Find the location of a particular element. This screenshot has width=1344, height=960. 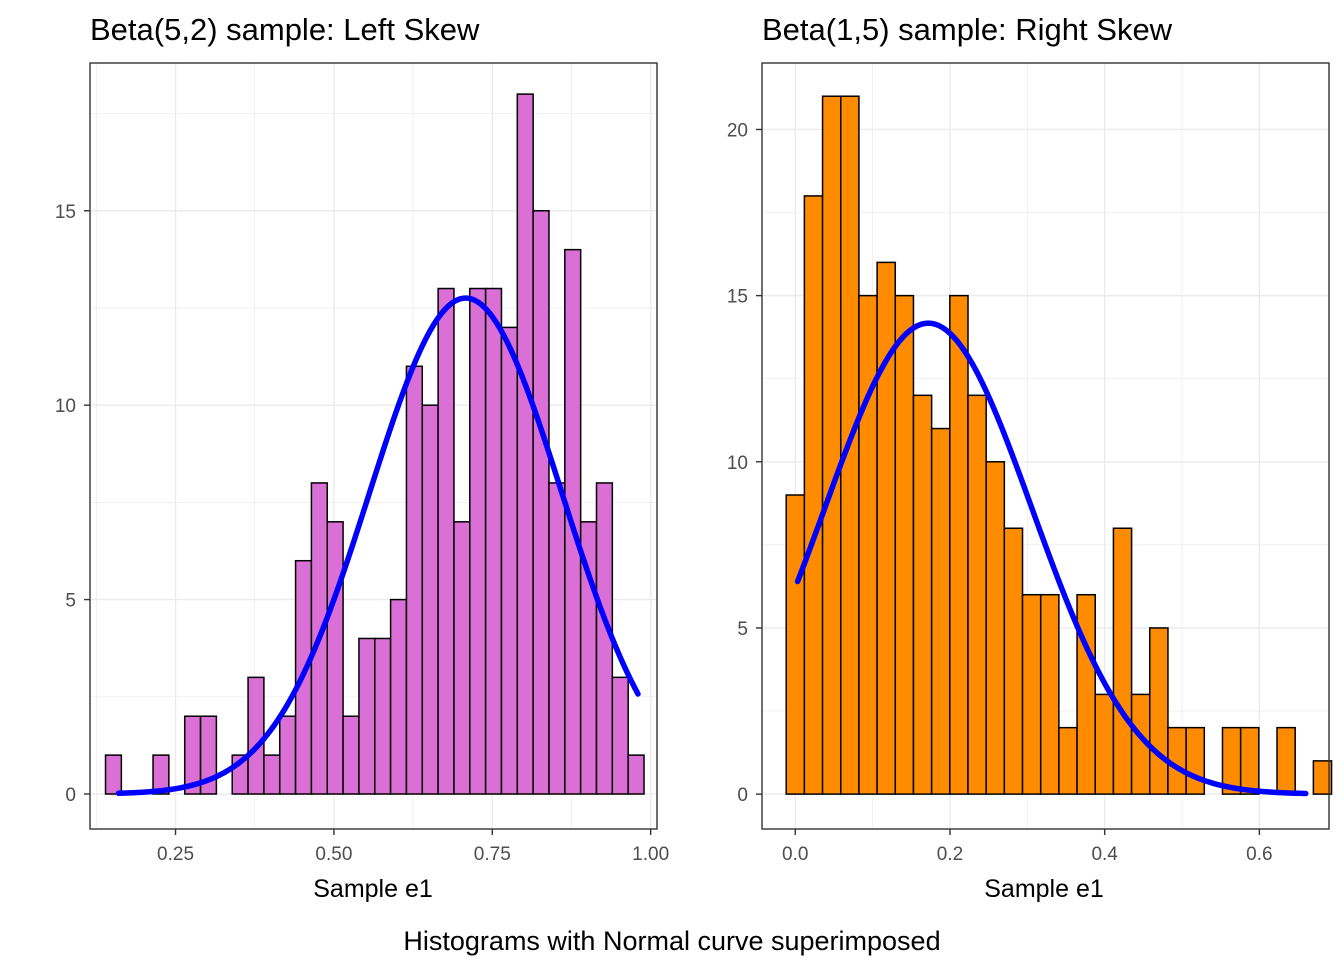

left-y-tick-label: 0 is located at coordinates (70, 795).